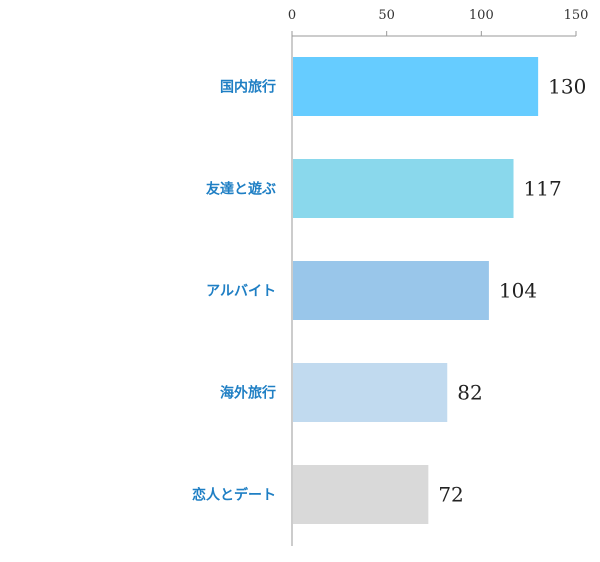 Image resolution: width=600 pixels, height=562 pixels. Describe the element at coordinates (248, 87) in the screenshot. I see `category-label: 国内旅行` at that location.